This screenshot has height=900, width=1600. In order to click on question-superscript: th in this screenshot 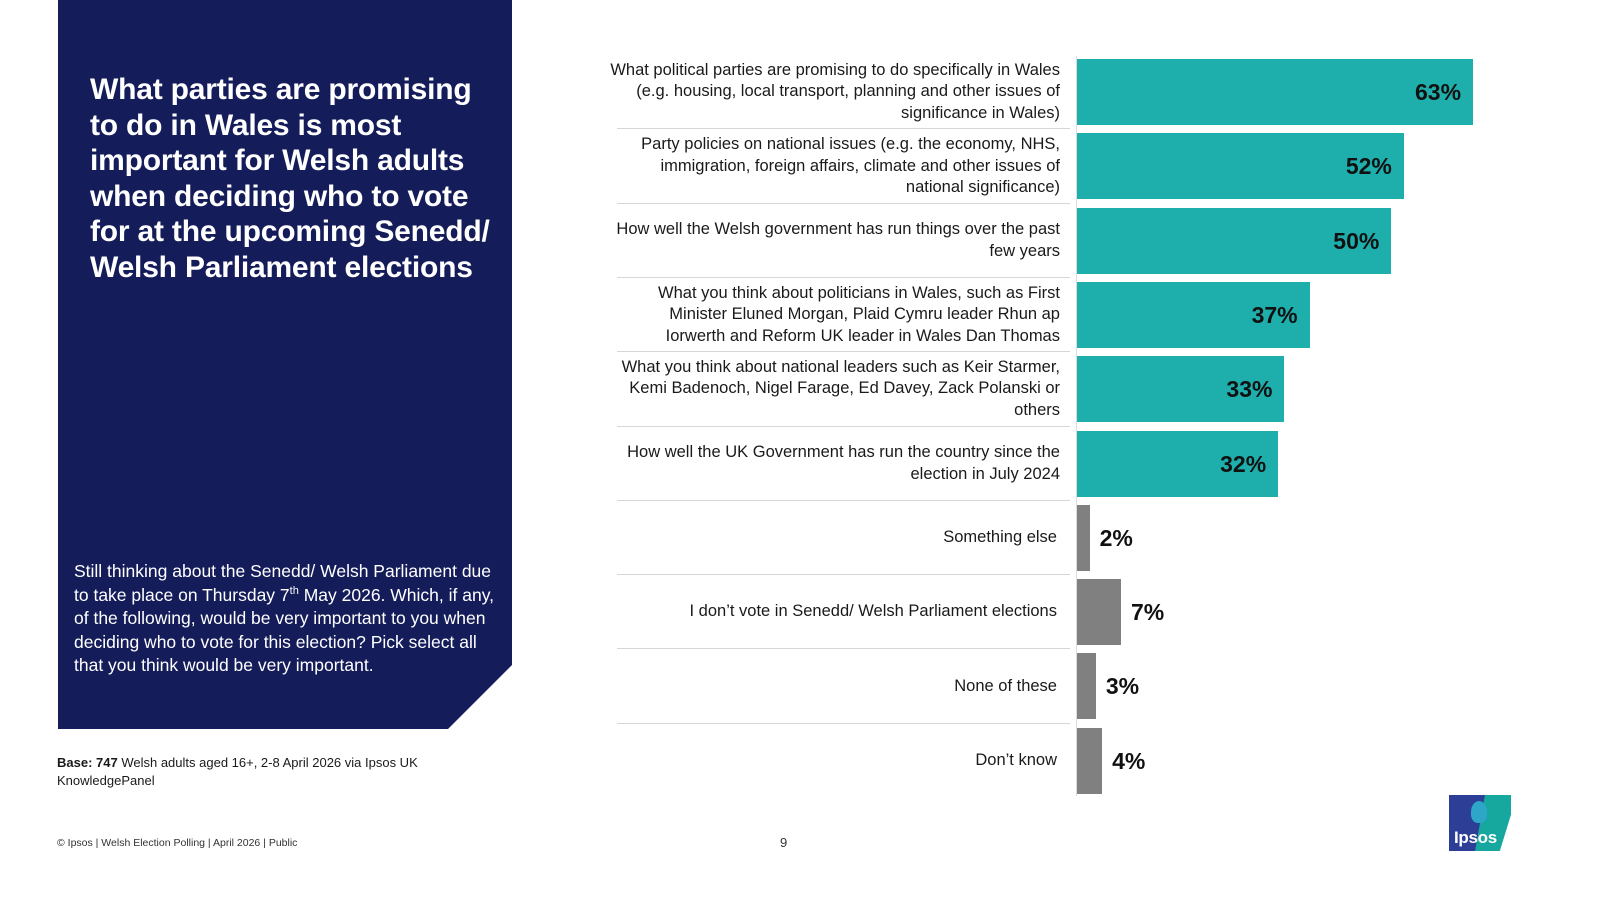, I will do `click(294, 590)`.